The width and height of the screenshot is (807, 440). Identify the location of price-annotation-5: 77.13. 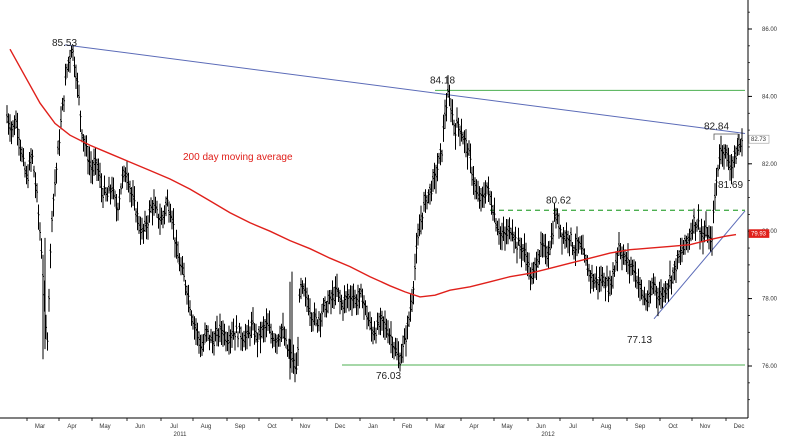
(639, 340).